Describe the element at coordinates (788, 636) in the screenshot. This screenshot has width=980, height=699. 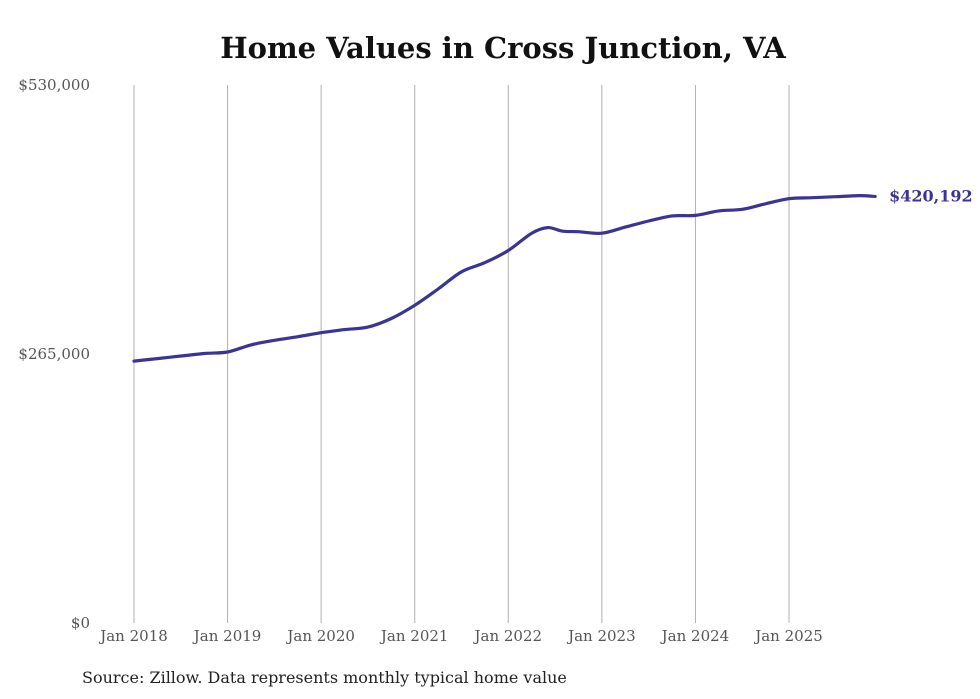
I see `x-tick-label: Jan 2025` at that location.